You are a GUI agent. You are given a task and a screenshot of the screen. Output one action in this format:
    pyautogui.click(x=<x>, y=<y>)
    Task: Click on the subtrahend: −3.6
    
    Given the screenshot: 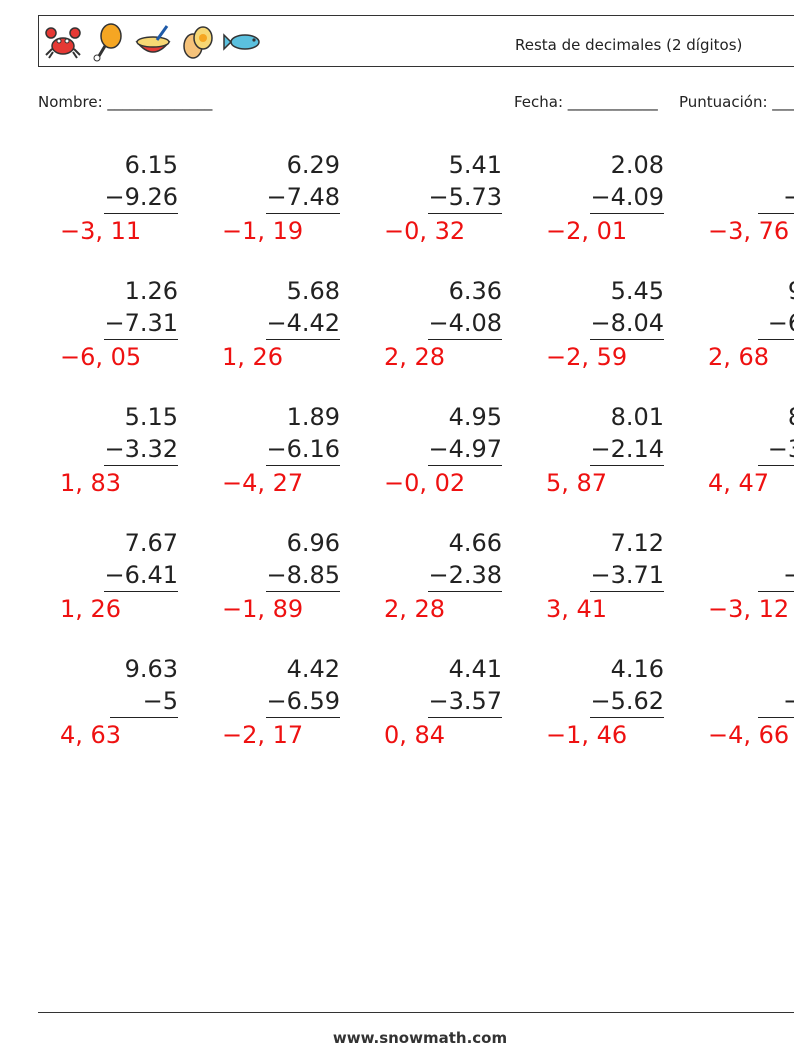 What is the action you would take?
    pyautogui.click(x=776, y=449)
    